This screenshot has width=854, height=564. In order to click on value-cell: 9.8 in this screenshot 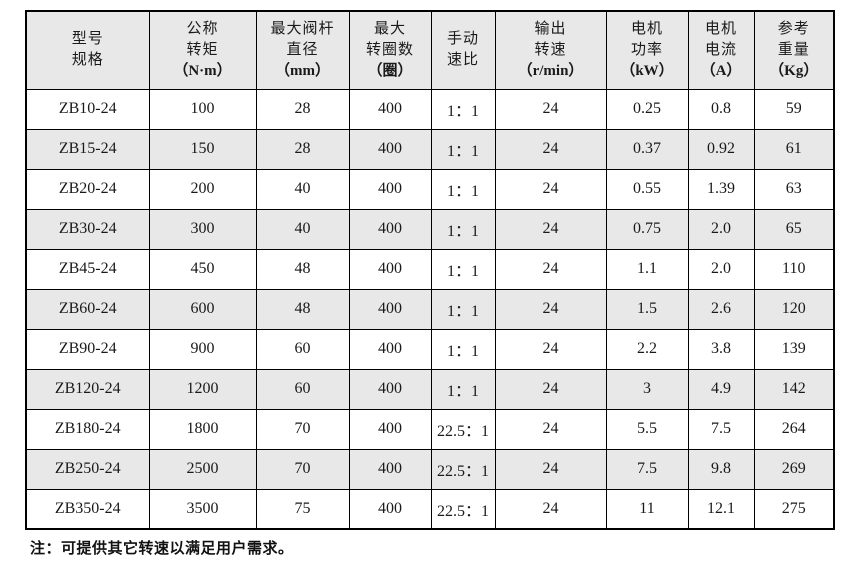, I will do `click(721, 469)`.